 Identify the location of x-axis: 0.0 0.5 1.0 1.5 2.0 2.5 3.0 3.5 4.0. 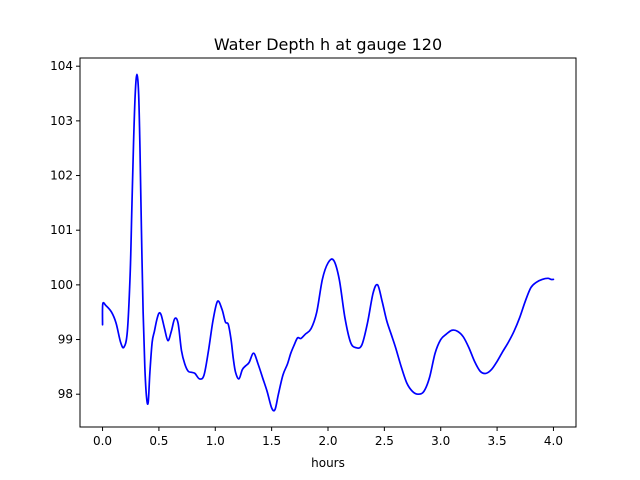
(328, 437).